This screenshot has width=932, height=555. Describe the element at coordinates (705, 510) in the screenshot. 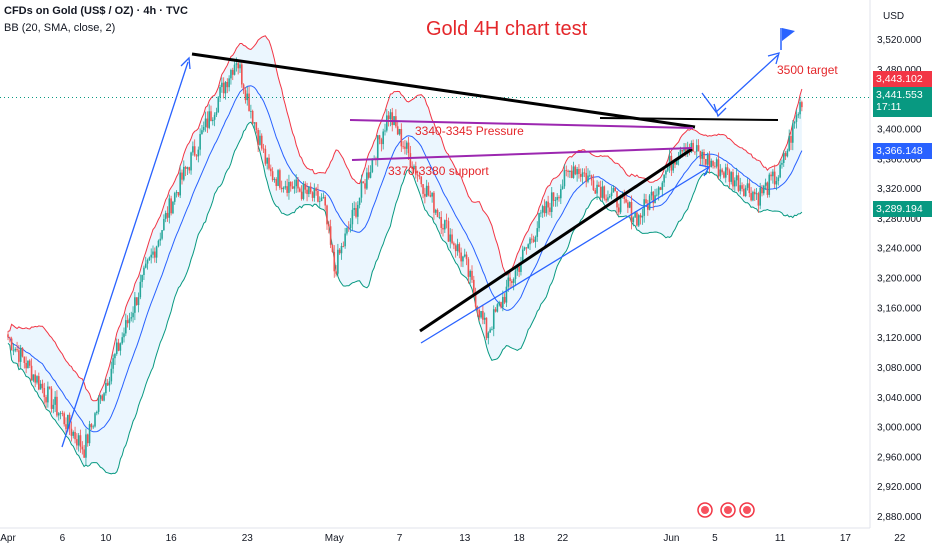

I see `economic-event-flag-icon` at that location.